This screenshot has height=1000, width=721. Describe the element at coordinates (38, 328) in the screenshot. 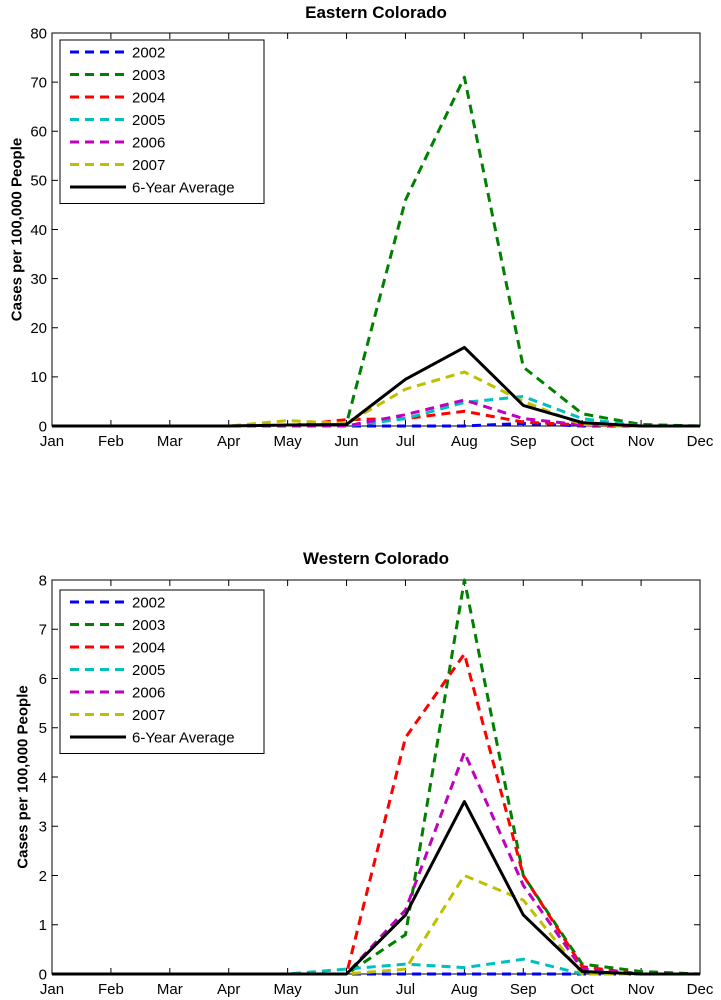

I see `y-tick-label: 20` at that location.